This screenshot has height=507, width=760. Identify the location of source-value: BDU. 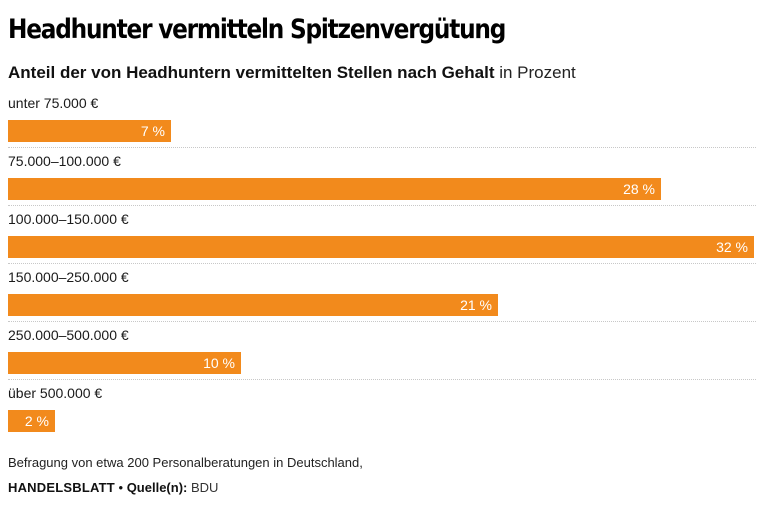
(204, 487).